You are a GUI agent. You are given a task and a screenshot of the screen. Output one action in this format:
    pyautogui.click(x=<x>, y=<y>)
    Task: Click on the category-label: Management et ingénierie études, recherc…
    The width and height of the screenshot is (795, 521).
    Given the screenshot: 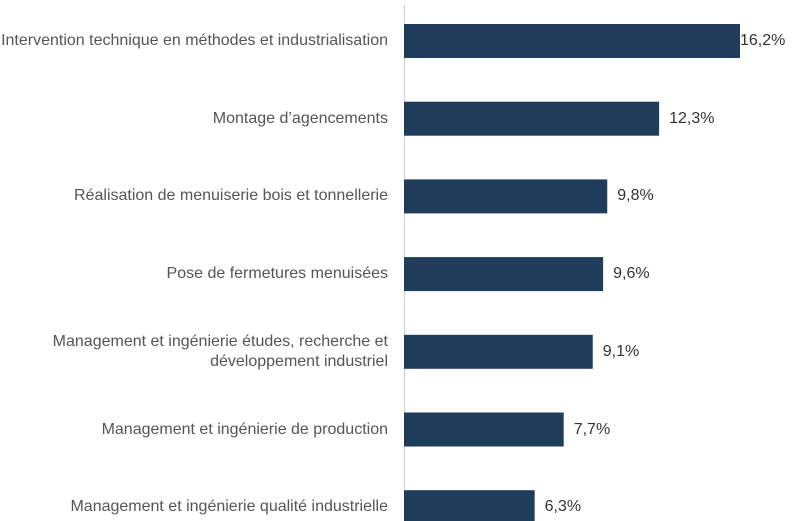 What is the action you would take?
    pyautogui.click(x=220, y=351)
    